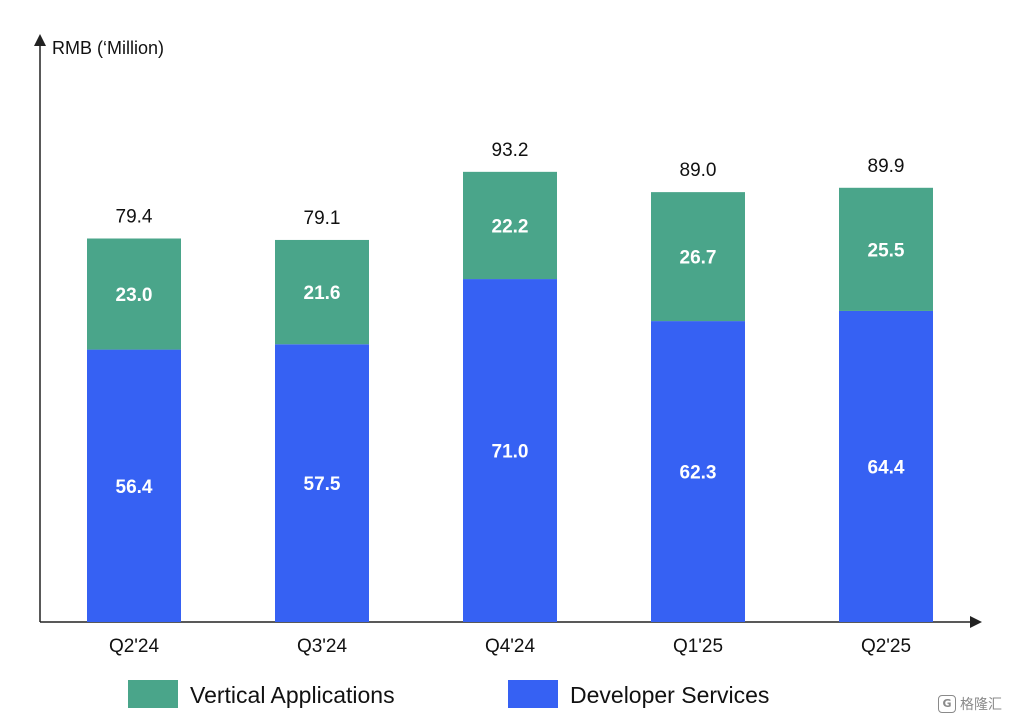 The width and height of the screenshot is (1014, 720). I want to click on data-label-developer-services: 56.4, so click(134, 487).